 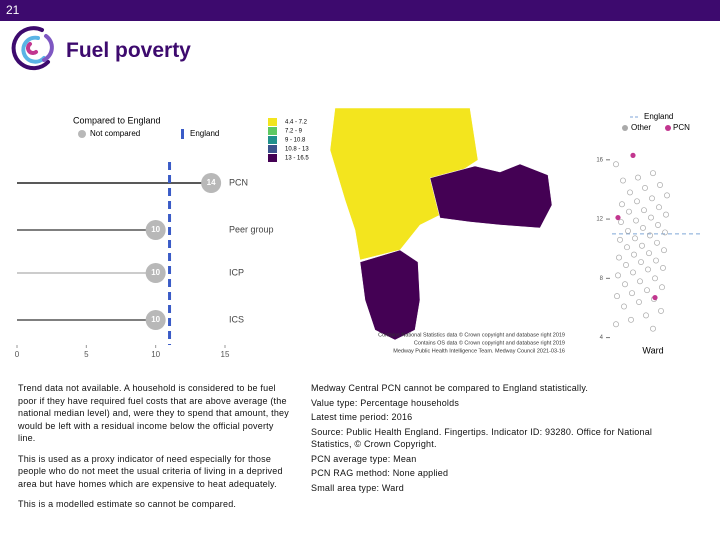 What do you see at coordinates (297, 159) in the screenshot?
I see `legend-label: 13 - 16.5` at bounding box center [297, 159].